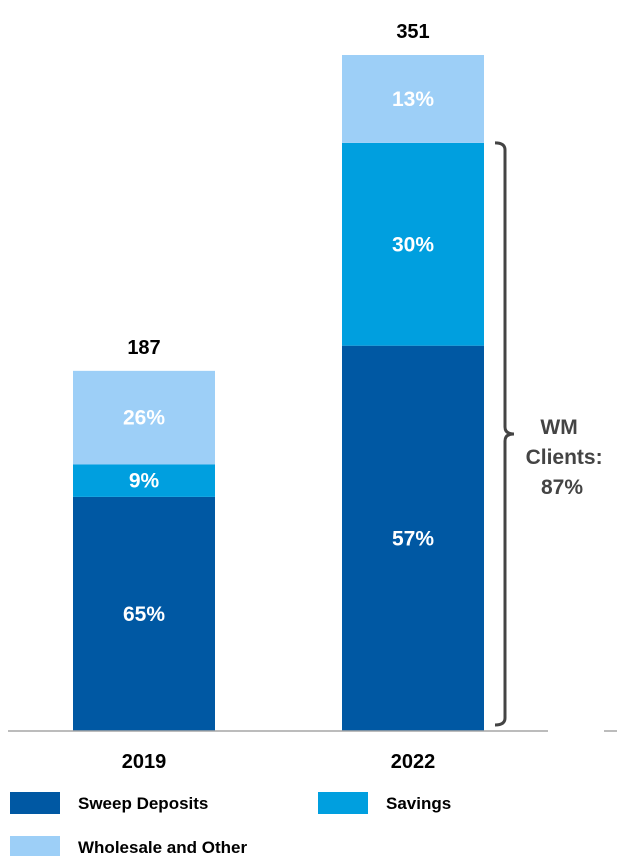 Image resolution: width=617 pixels, height=856 pixels. I want to click on segment-label-2022-0: 57%, so click(413, 538).